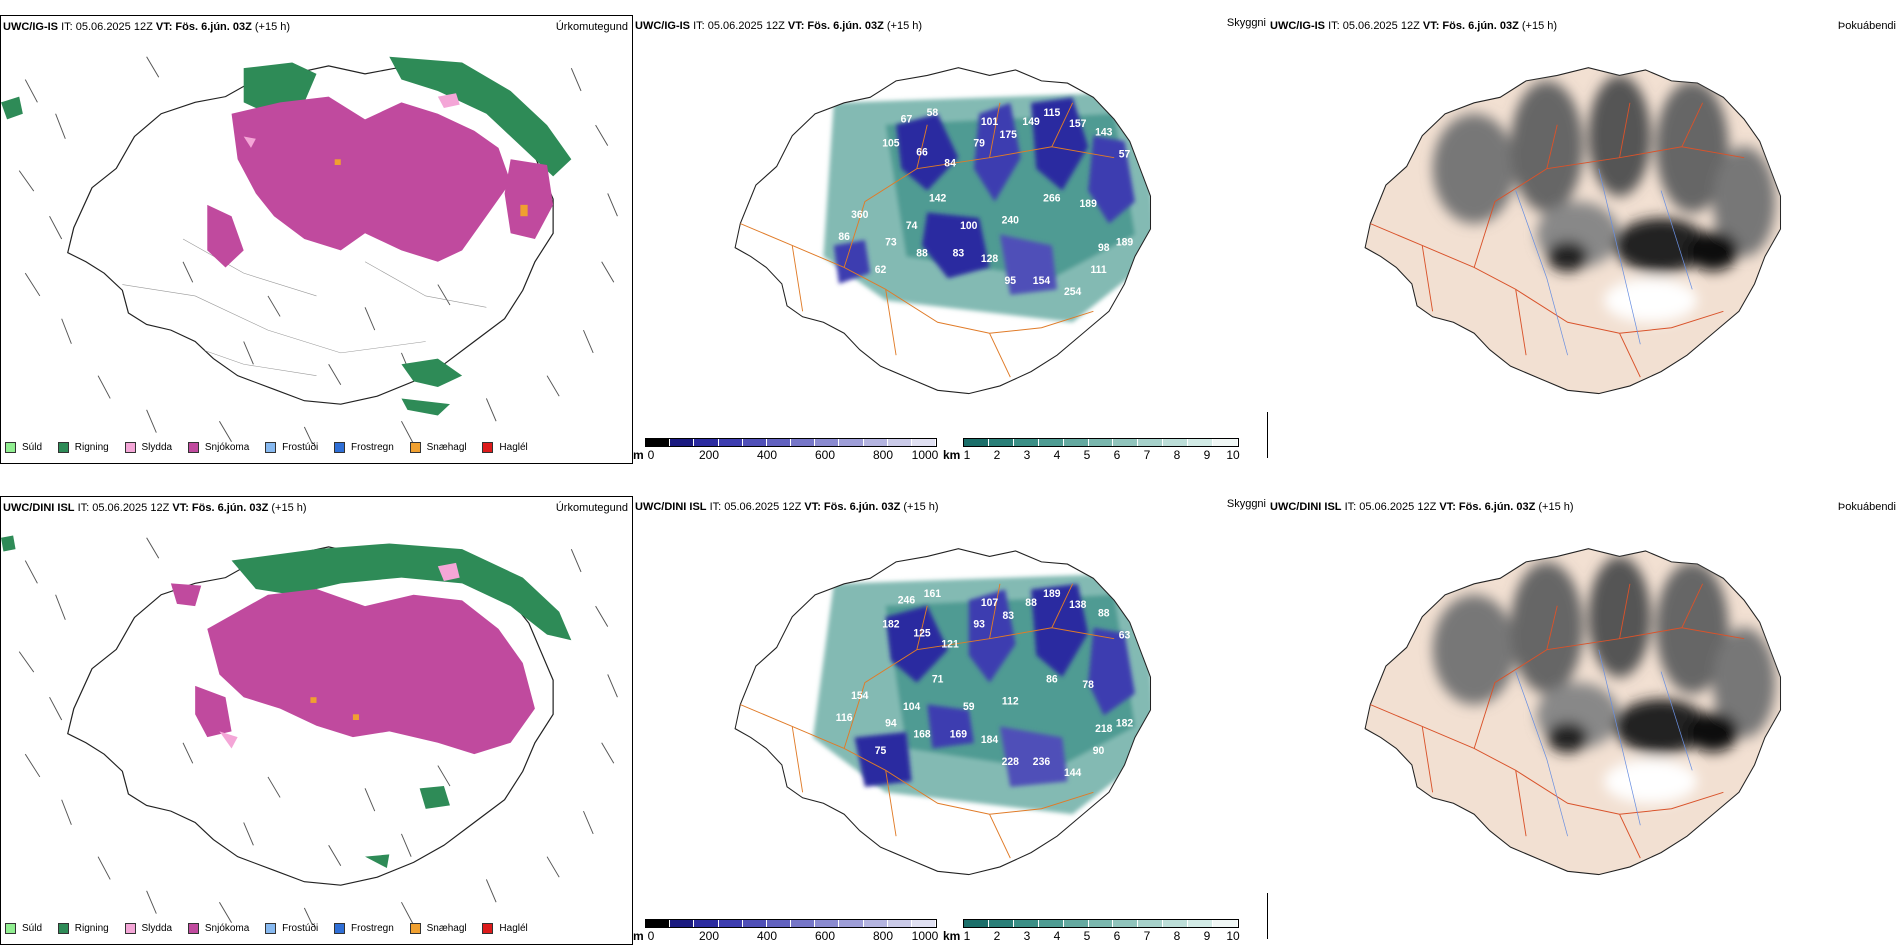  I want to click on cloud-base-label: 189, so click(1051, 594).